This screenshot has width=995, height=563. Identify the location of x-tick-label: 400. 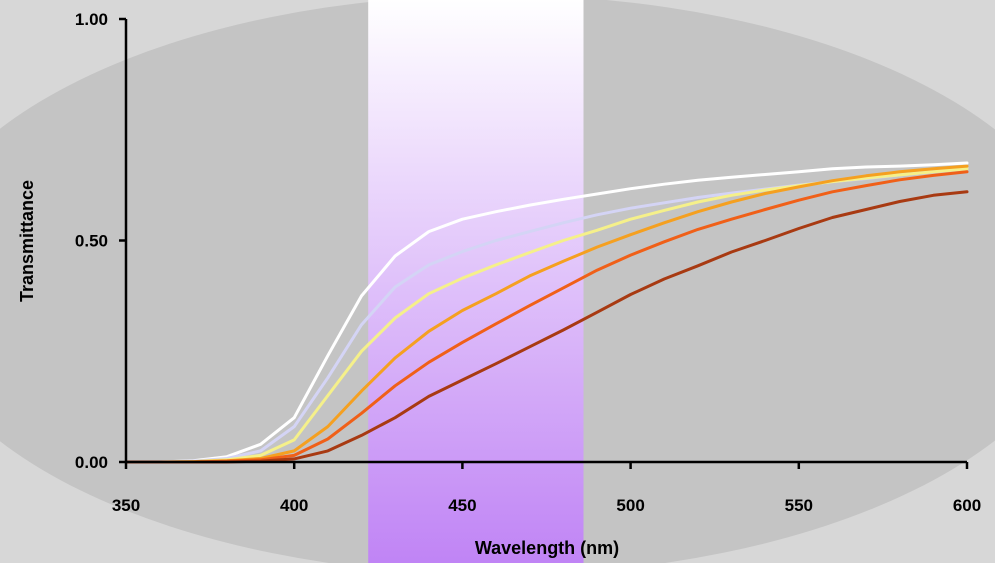
(294, 505).